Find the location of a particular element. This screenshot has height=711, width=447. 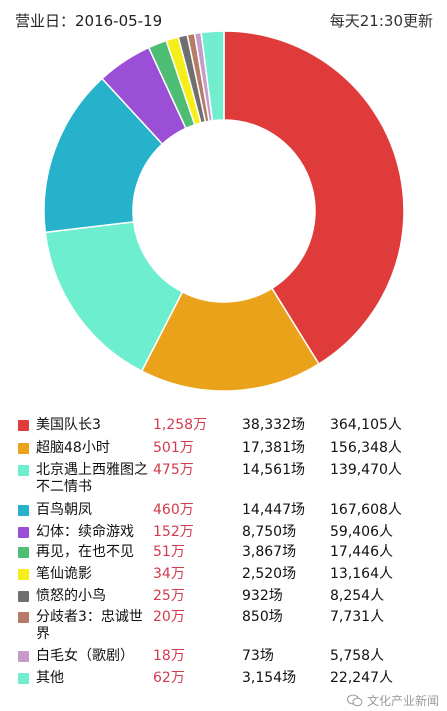

viewers-value: 7,731人 is located at coordinates (357, 617).